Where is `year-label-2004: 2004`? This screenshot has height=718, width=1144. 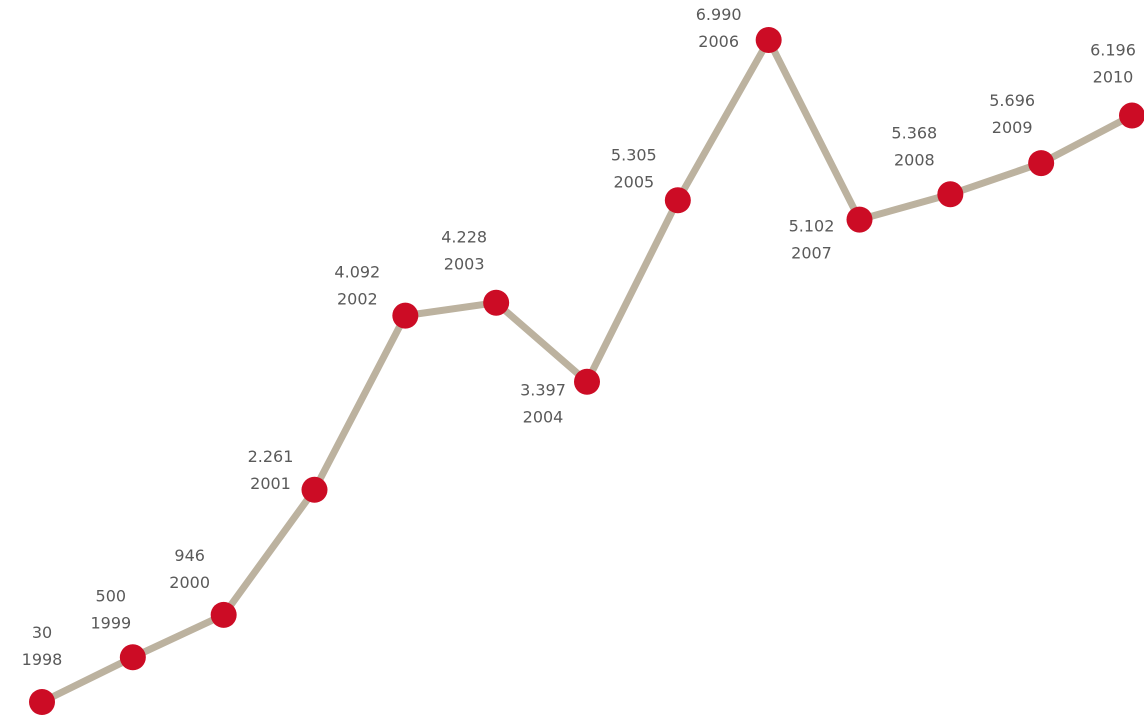 year-label-2004: 2004 is located at coordinates (543, 417).